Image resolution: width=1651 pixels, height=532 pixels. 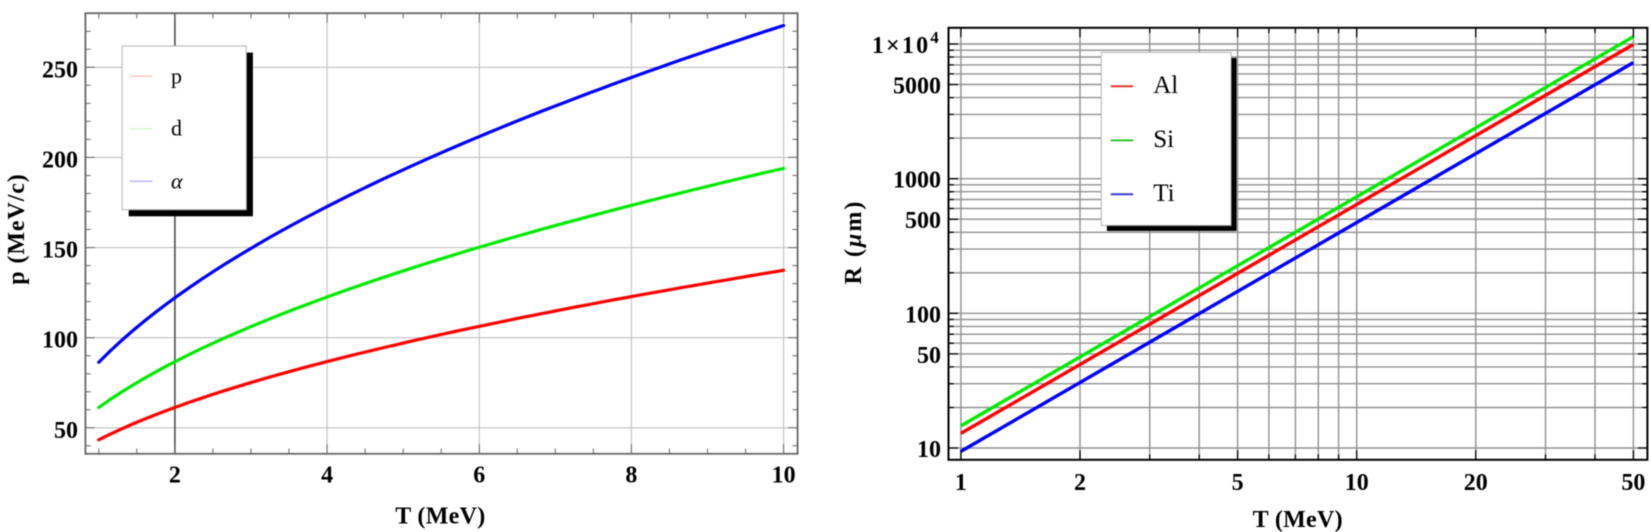 I want to click on svg-text: 8, so click(x=631, y=476).